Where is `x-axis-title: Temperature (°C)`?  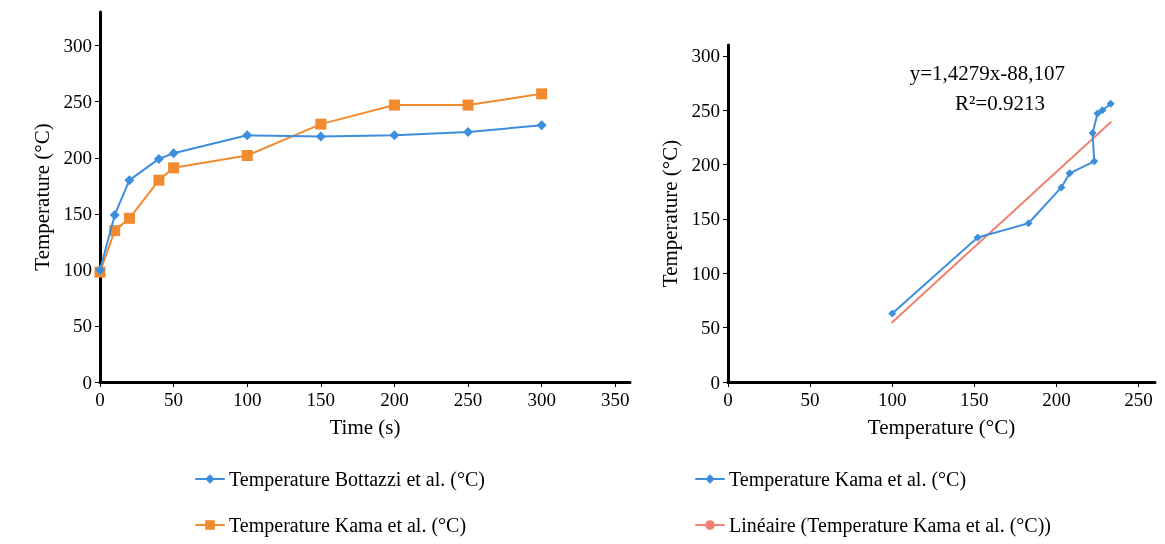
x-axis-title: Temperature (°C) is located at coordinates (941, 426).